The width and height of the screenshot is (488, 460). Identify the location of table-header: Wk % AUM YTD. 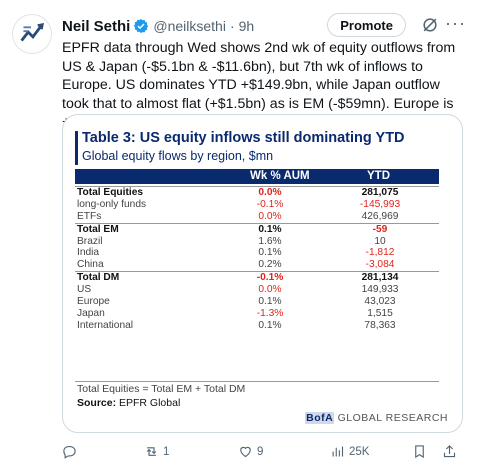
(257, 176).